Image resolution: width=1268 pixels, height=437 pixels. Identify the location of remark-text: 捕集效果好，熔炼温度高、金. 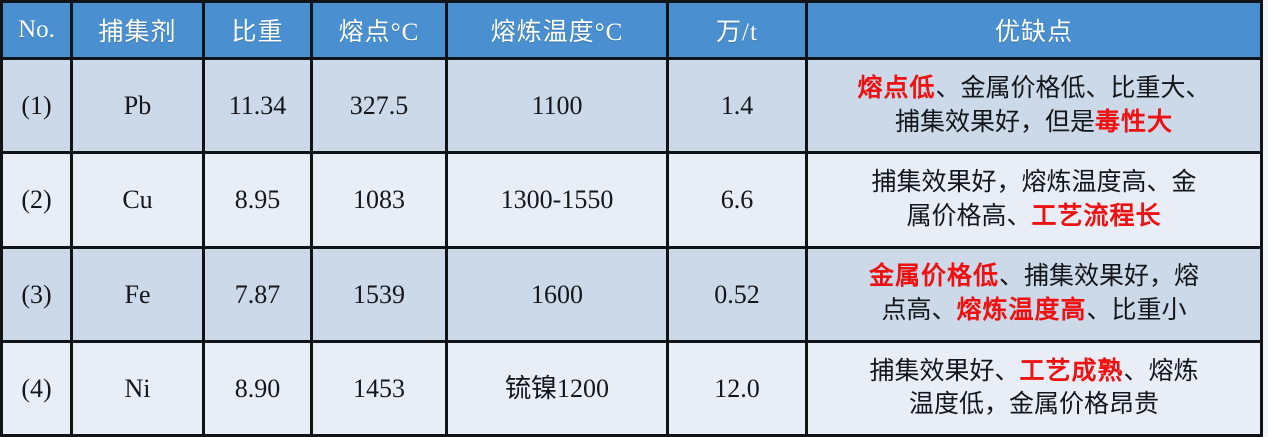
(1034, 183).